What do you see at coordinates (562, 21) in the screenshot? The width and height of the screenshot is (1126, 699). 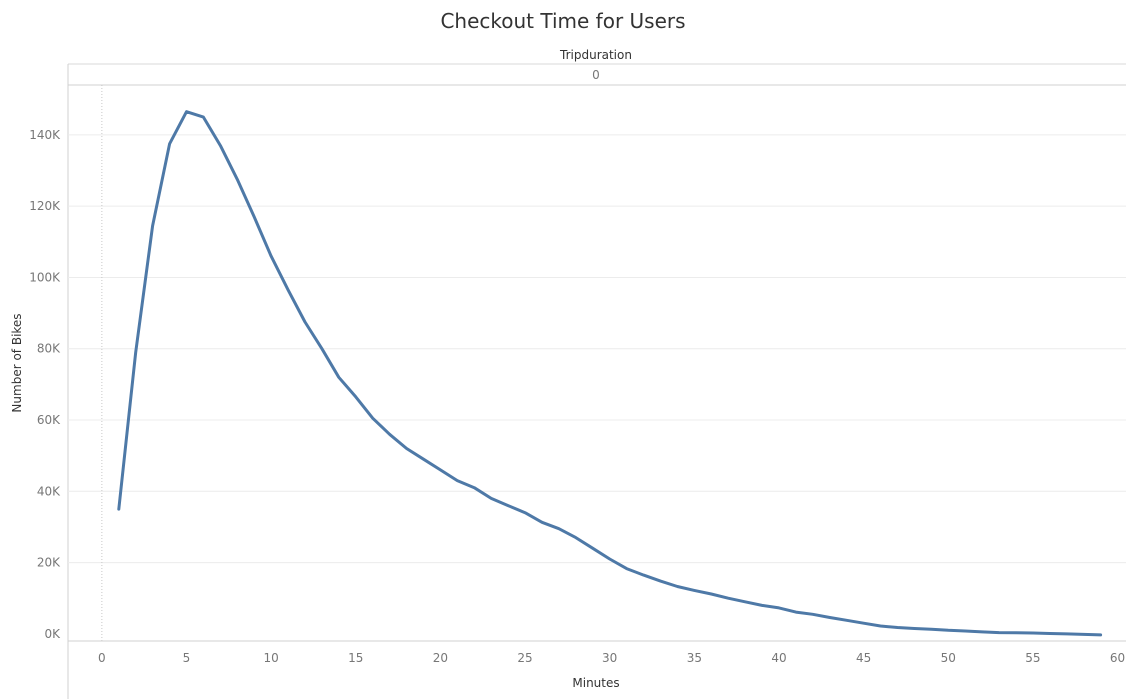 I see `chart-title: Checkout Time for Users` at bounding box center [562, 21].